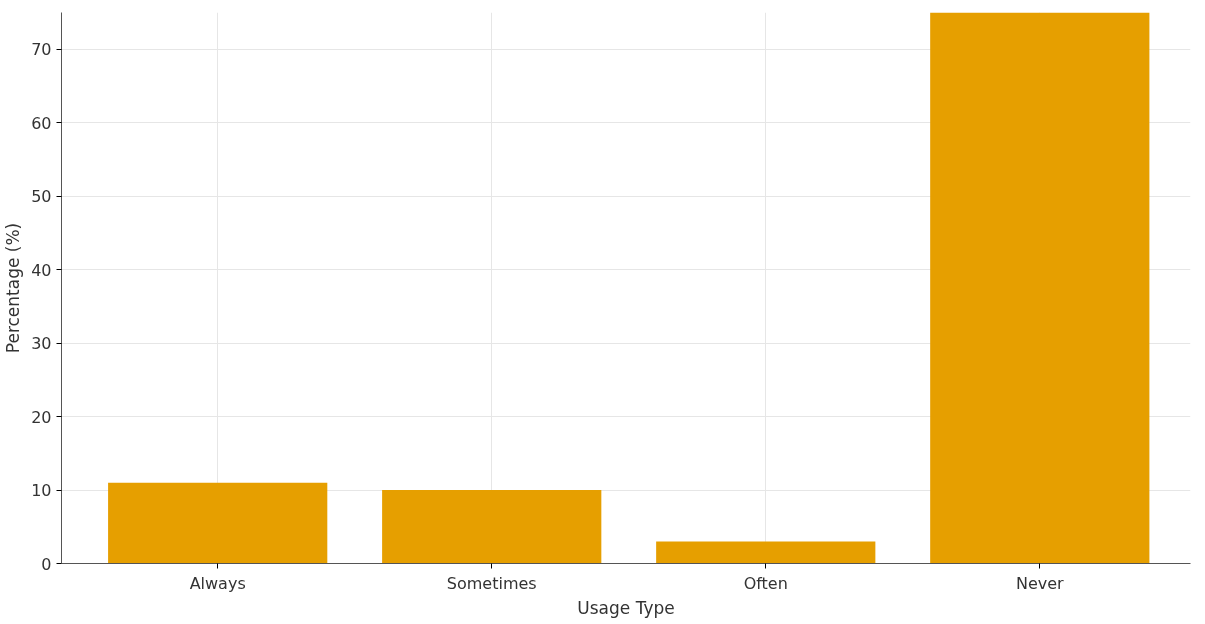  Describe the element at coordinates (1040, 583) in the screenshot. I see `x-tick-label: Never` at that location.